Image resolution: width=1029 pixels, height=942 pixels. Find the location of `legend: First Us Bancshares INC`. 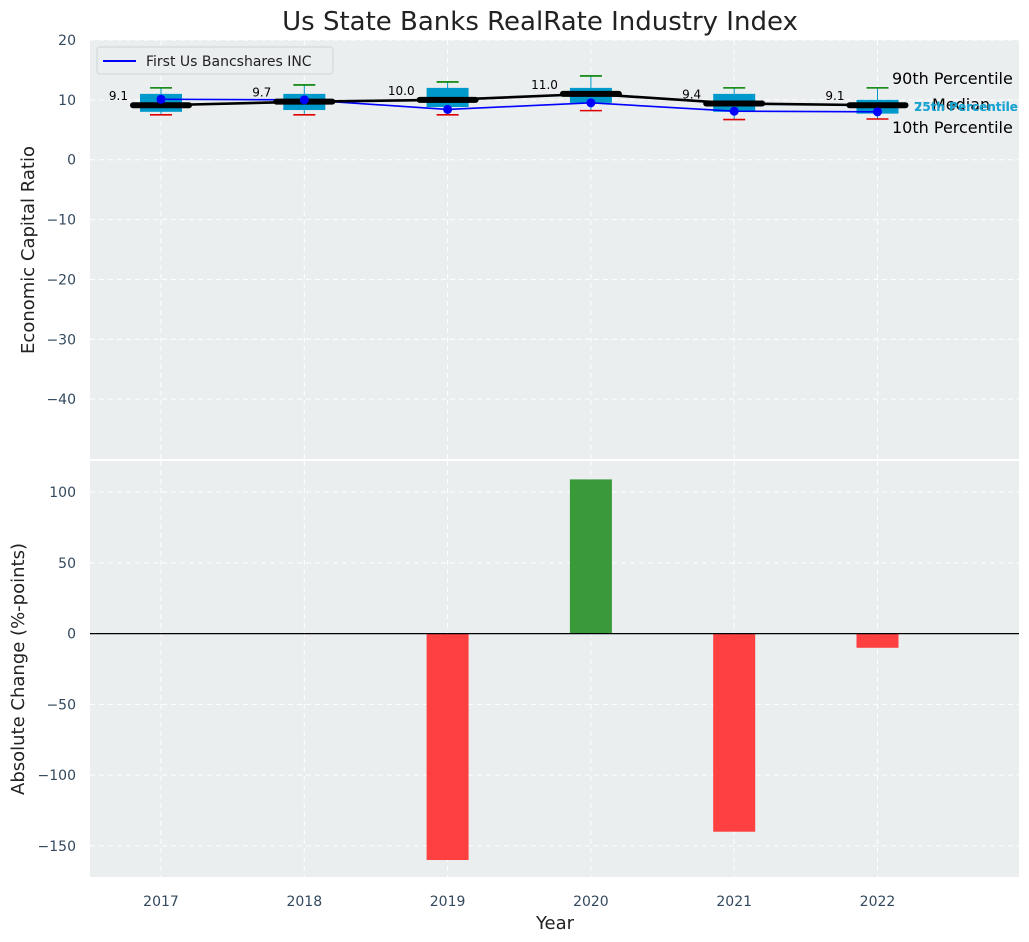

legend: First Us Bancshares INC is located at coordinates (215, 60).